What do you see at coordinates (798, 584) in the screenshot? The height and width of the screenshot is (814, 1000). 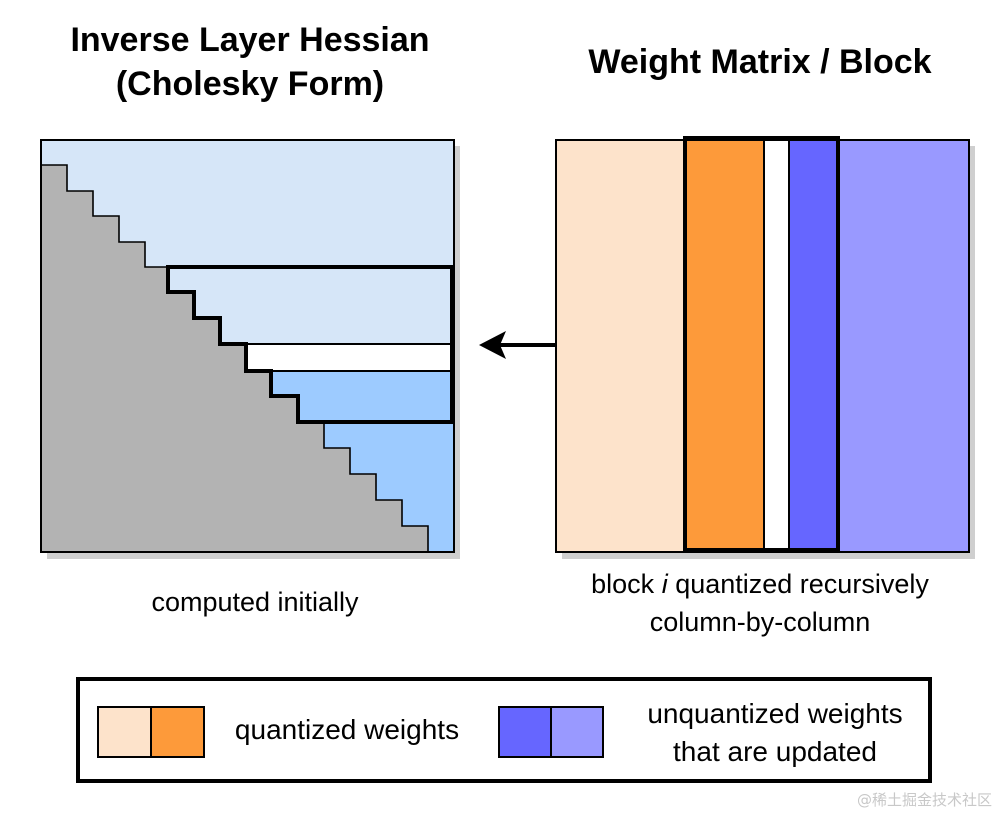 I see `weight-caption-suffix: quantized recursively` at bounding box center [798, 584].